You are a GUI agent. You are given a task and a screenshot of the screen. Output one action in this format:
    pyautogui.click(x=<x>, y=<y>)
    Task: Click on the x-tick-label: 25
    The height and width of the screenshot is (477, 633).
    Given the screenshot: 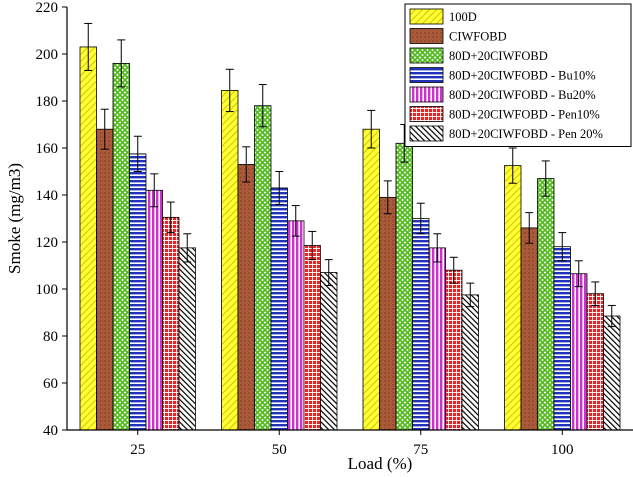 What is the action you would take?
    pyautogui.click(x=137, y=450)
    